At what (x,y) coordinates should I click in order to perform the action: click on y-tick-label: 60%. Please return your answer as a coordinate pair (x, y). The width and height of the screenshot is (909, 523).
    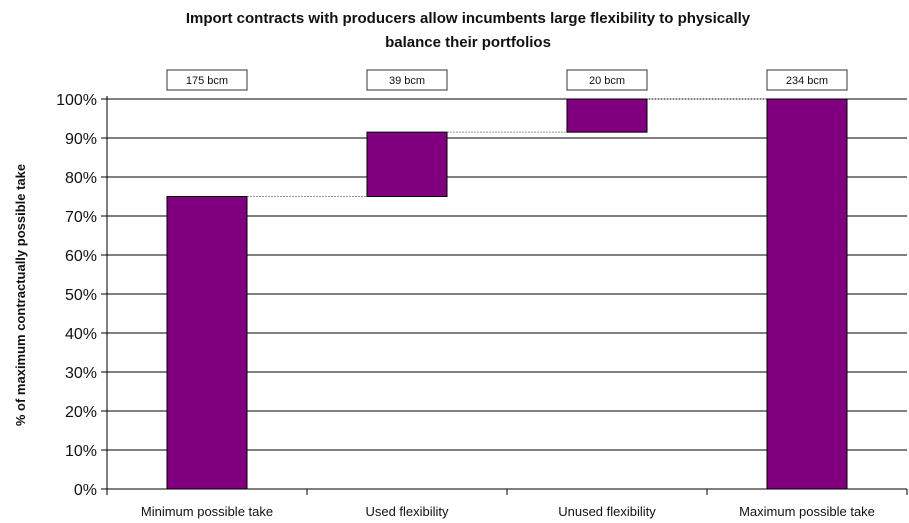
    Looking at the image, I should click on (81, 256).